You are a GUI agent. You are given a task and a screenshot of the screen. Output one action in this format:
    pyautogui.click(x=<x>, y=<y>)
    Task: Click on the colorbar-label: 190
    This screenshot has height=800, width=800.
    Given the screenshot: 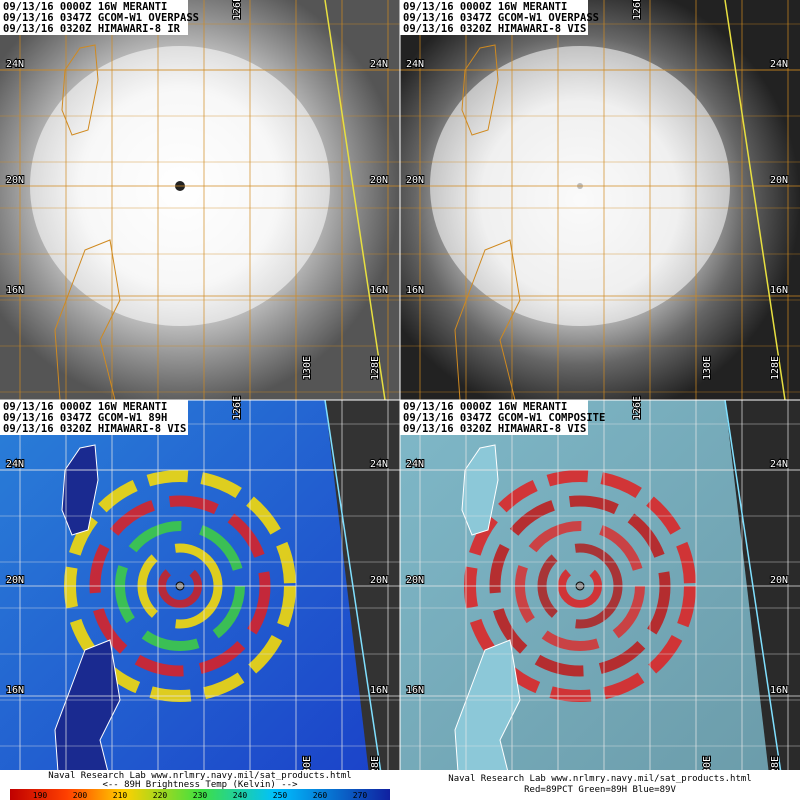 What is the action you would take?
    pyautogui.click(x=40, y=795)
    